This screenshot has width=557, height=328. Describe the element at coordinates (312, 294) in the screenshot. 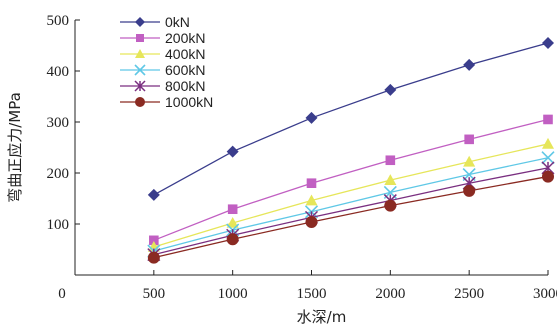

I see `x-tick-label: 1500` at that location.